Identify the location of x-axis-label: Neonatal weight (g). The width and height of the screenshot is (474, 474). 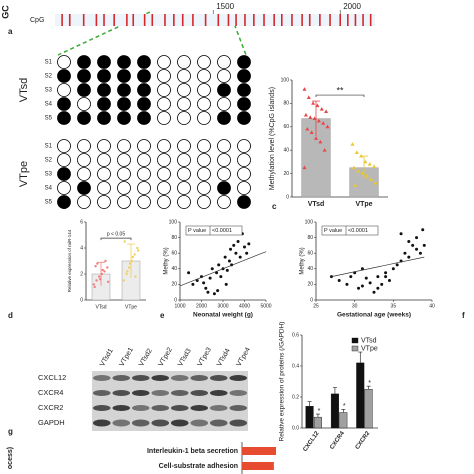
(223, 315).